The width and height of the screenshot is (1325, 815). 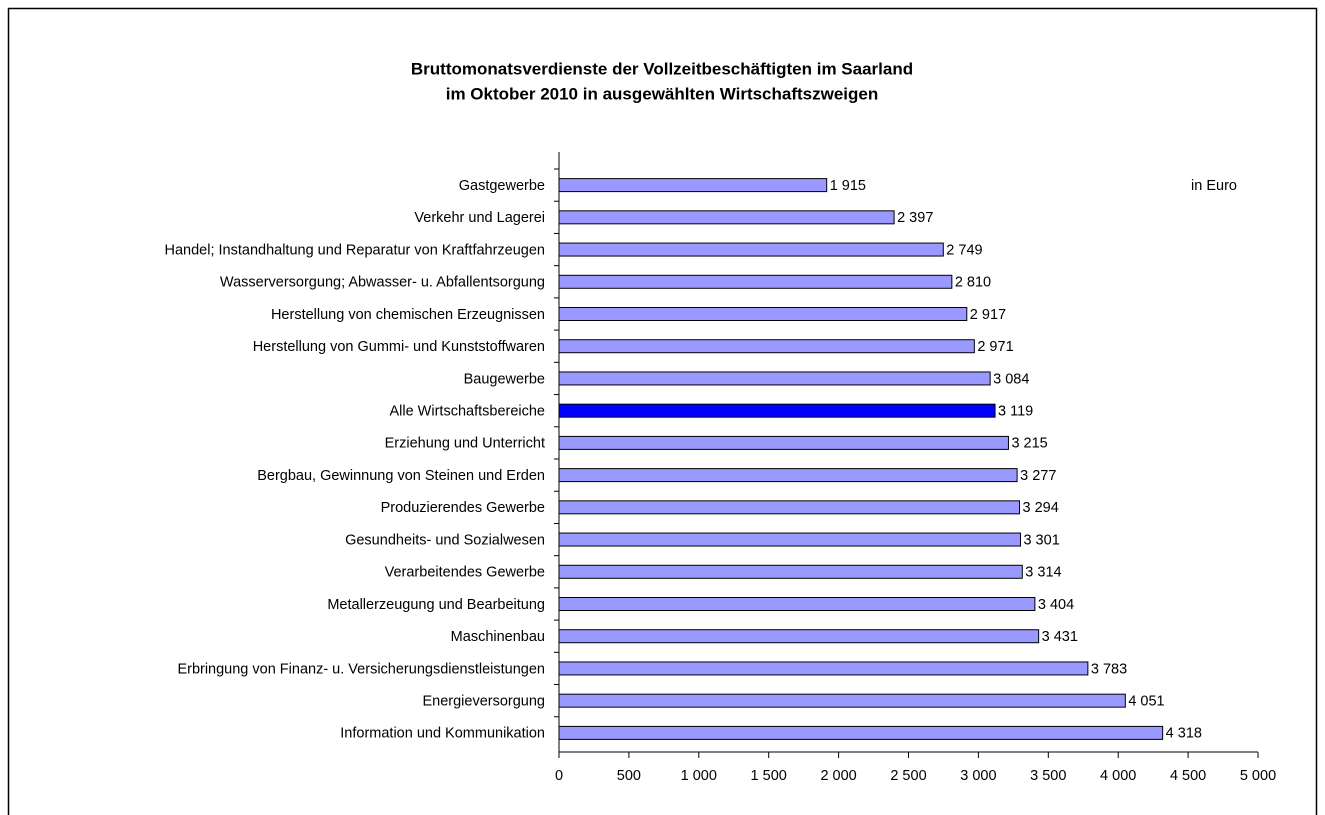 What do you see at coordinates (964, 250) in the screenshot?
I see `data-label: 2 749` at bounding box center [964, 250].